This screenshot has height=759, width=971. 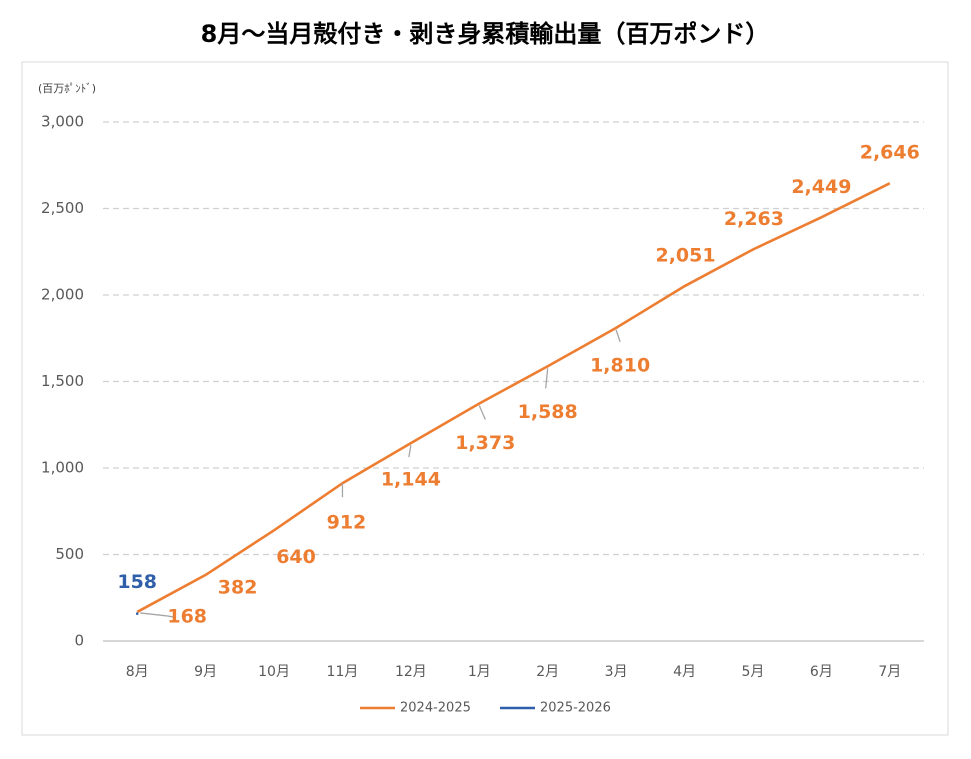 What do you see at coordinates (238, 587) in the screenshot?
I see `data-label: 382` at bounding box center [238, 587].